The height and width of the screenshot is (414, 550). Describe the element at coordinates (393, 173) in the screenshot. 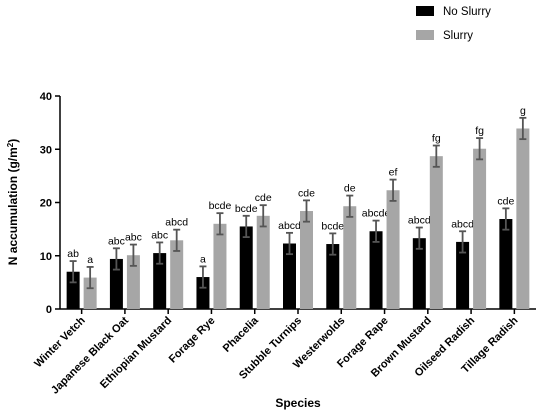

I see `significance-label-slurry: ef` at that location.